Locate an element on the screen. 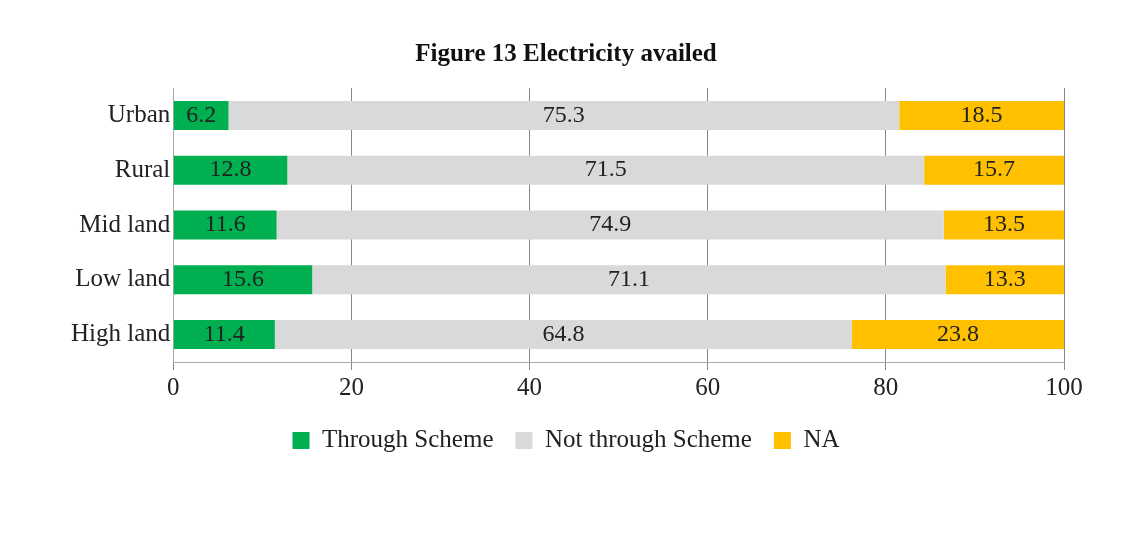 This screenshot has width=1130, height=541. y-tick-label: High land is located at coordinates (121, 333).